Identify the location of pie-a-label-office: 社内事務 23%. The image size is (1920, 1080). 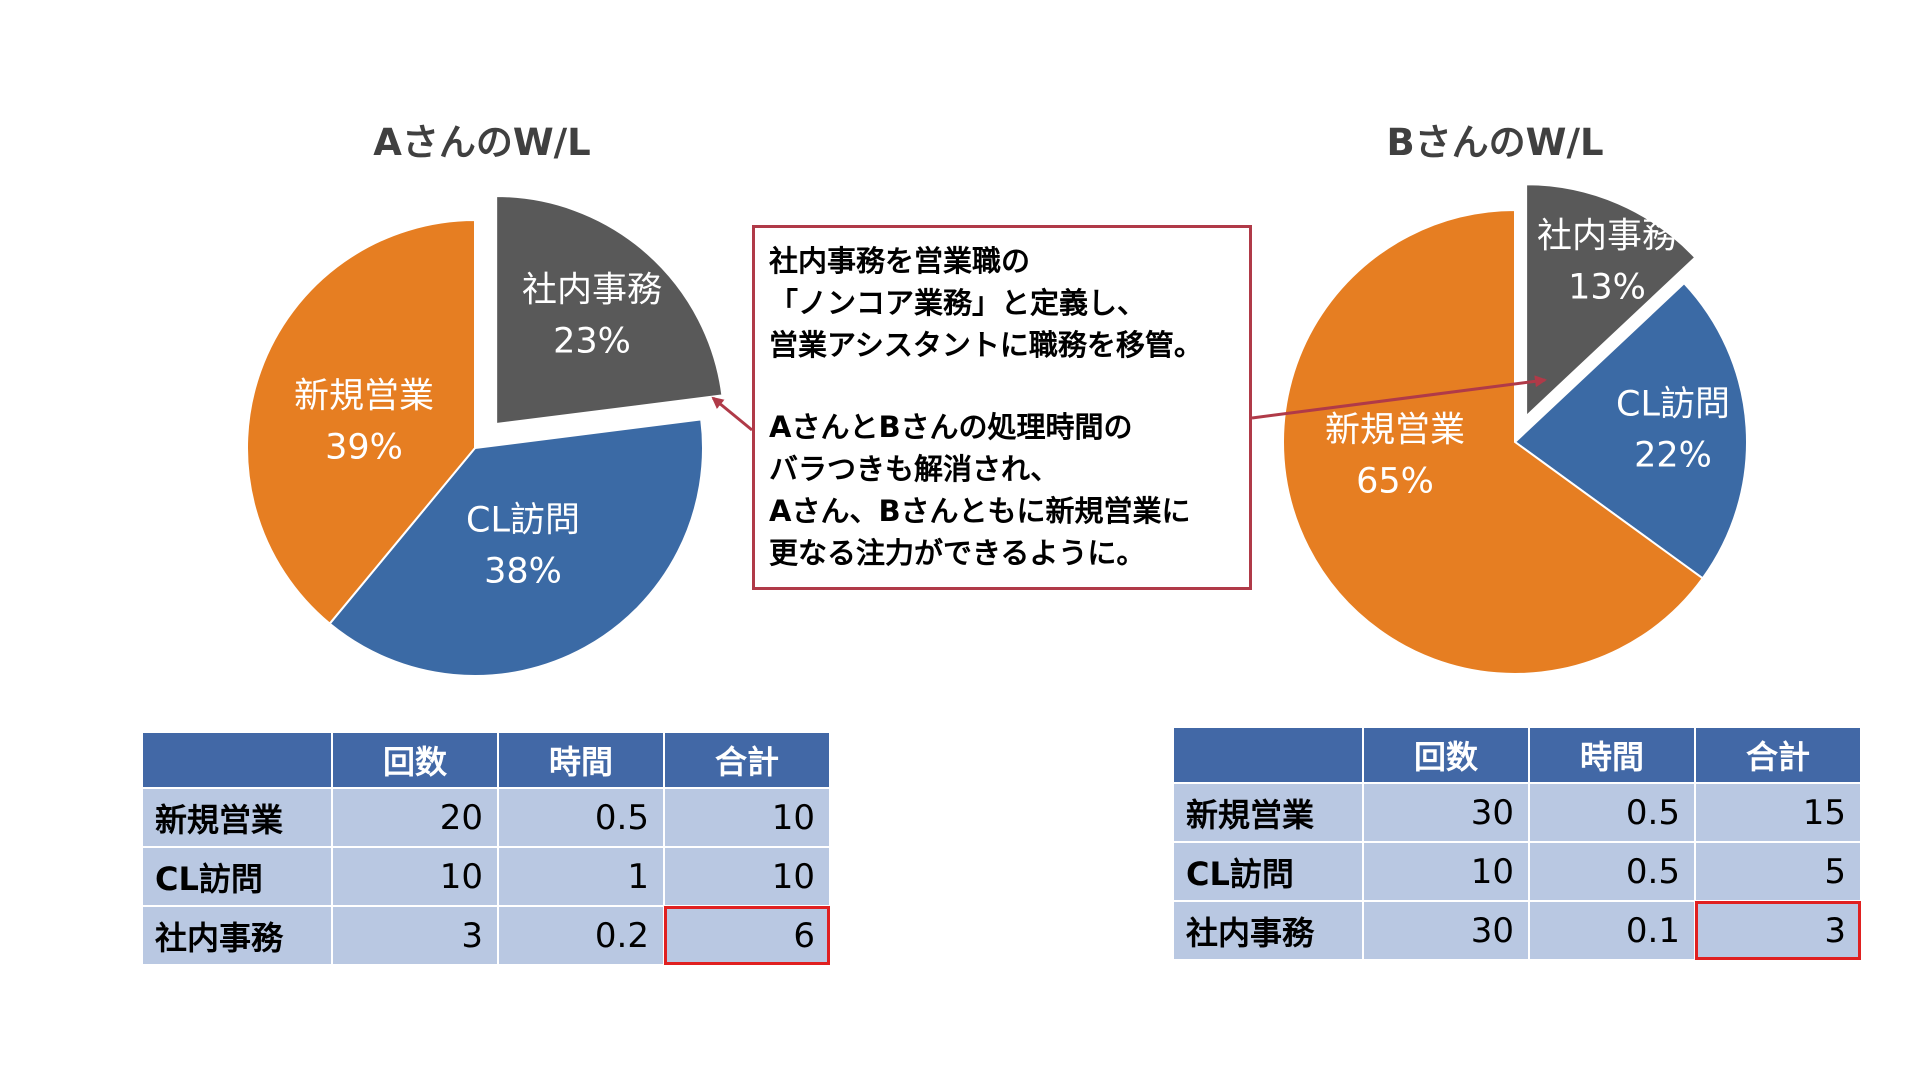
(592, 316).